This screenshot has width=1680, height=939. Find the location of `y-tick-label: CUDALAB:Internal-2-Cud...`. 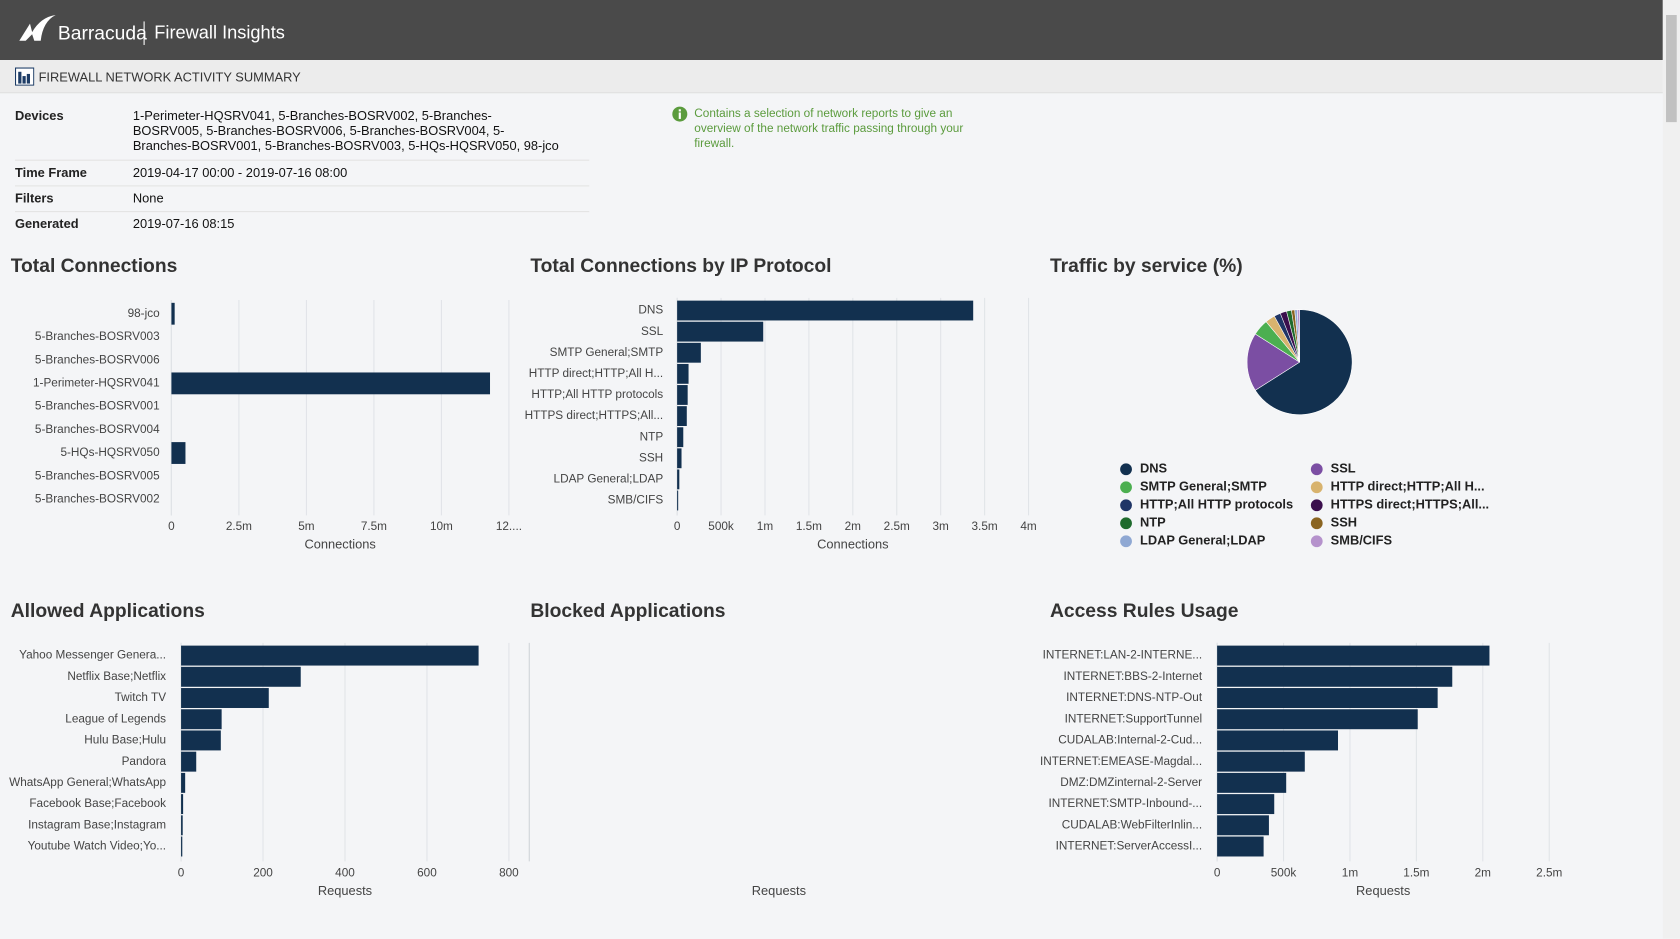

y-tick-label: CUDALAB:Internal-2-Cud... is located at coordinates (1130, 740).